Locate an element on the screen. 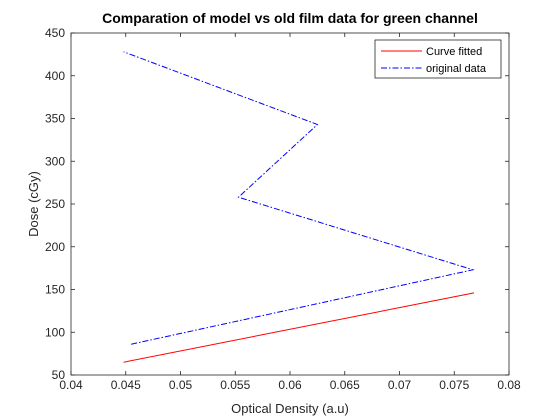  y-tick-label: 200 is located at coordinates (55, 247).